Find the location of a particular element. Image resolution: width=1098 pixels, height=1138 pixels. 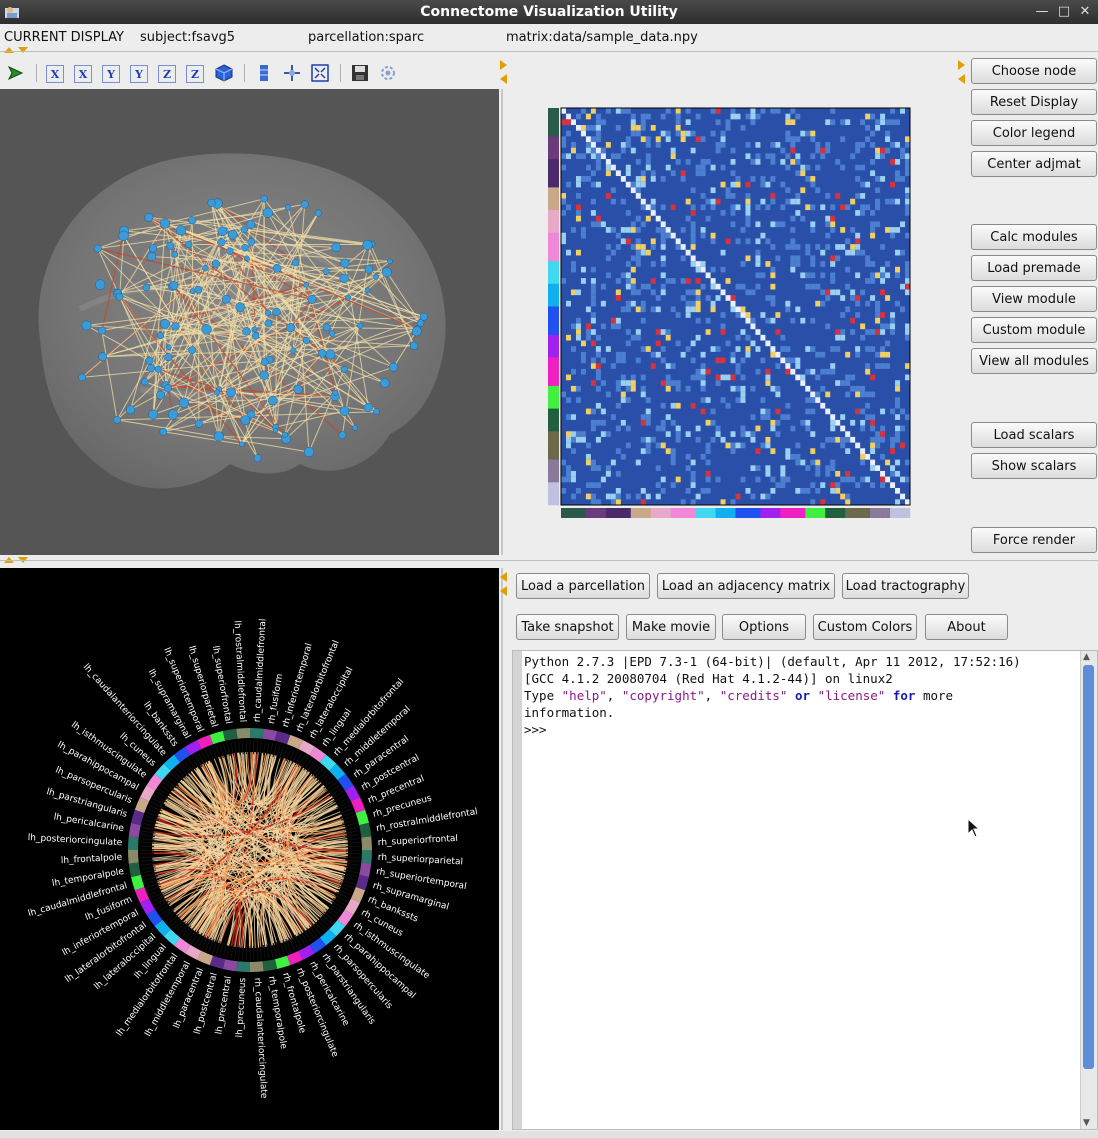

network-edge is located at coordinates (241, 267).